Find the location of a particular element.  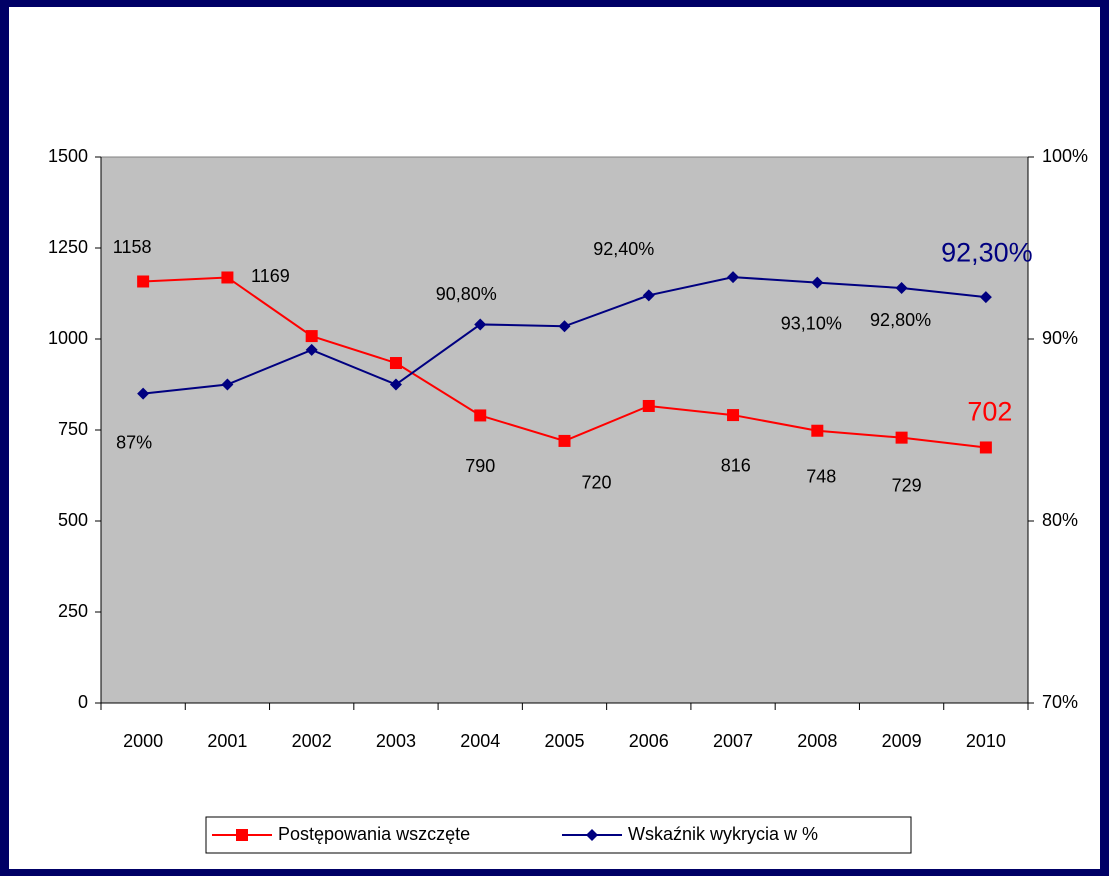

x-tick-label: 2010 is located at coordinates (986, 741).